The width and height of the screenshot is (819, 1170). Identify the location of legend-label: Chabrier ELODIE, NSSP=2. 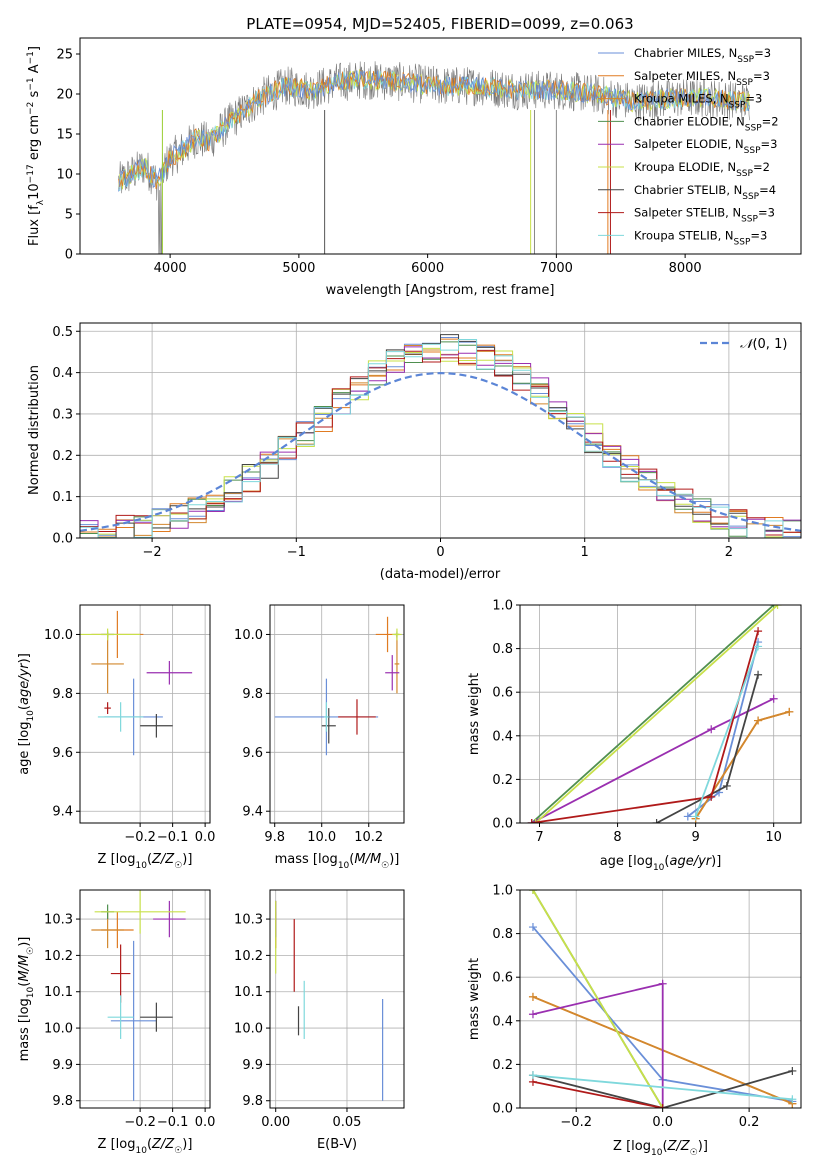
(706, 123).